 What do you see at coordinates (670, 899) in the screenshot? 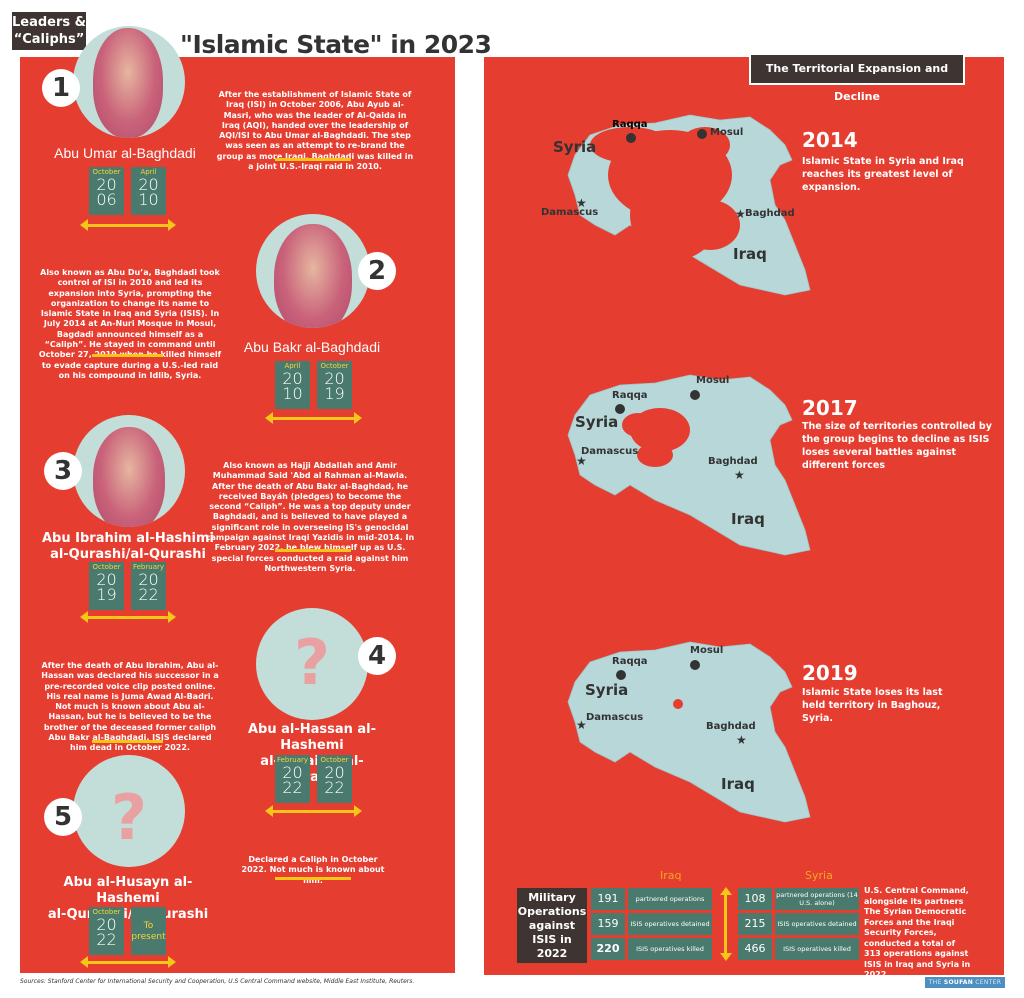
I see `iraq-metric-label: partnered operations` at bounding box center [670, 899].